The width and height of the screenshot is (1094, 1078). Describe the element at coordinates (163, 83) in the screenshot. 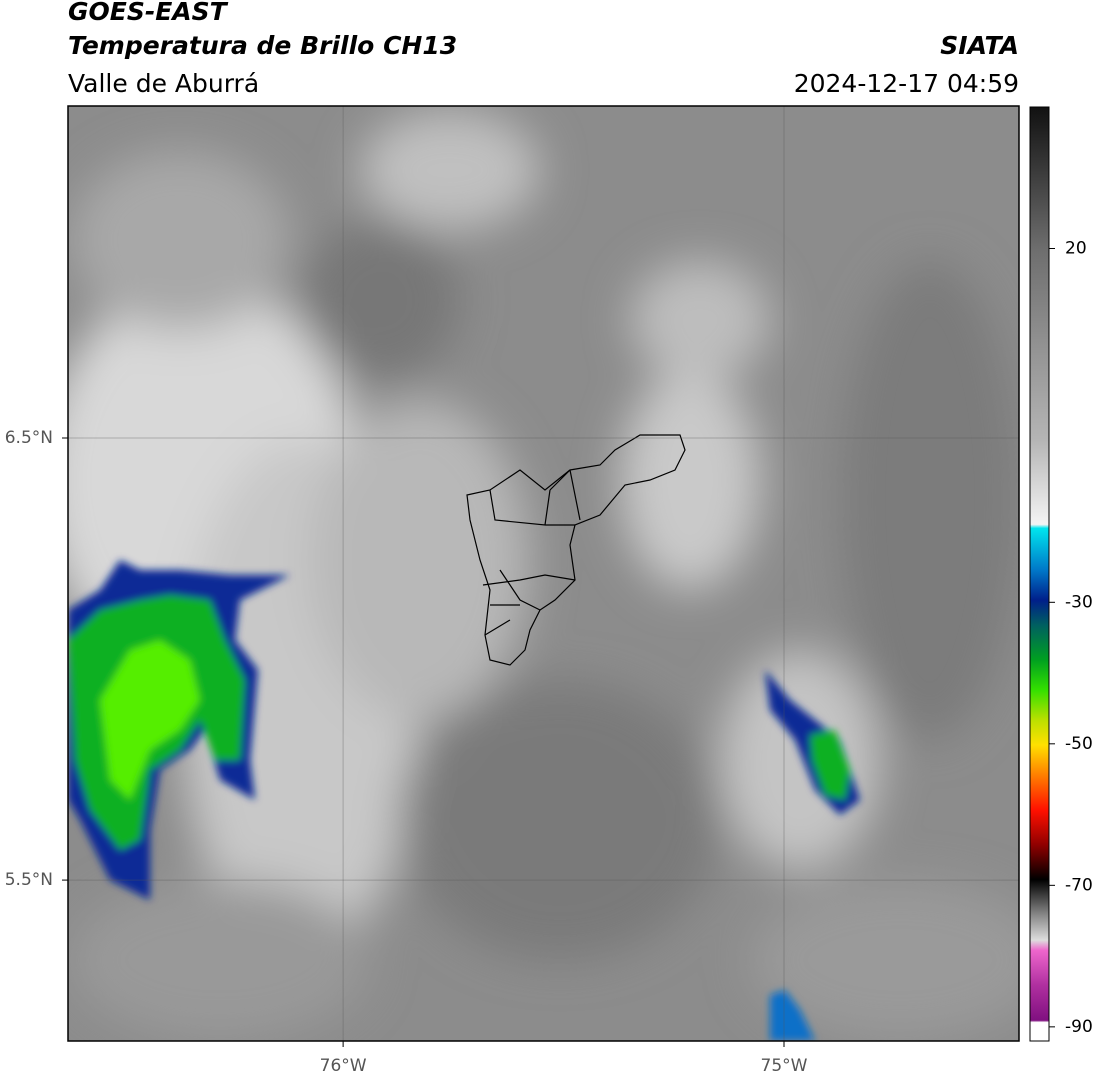

I see `region: Valle de Aburrá` at that location.